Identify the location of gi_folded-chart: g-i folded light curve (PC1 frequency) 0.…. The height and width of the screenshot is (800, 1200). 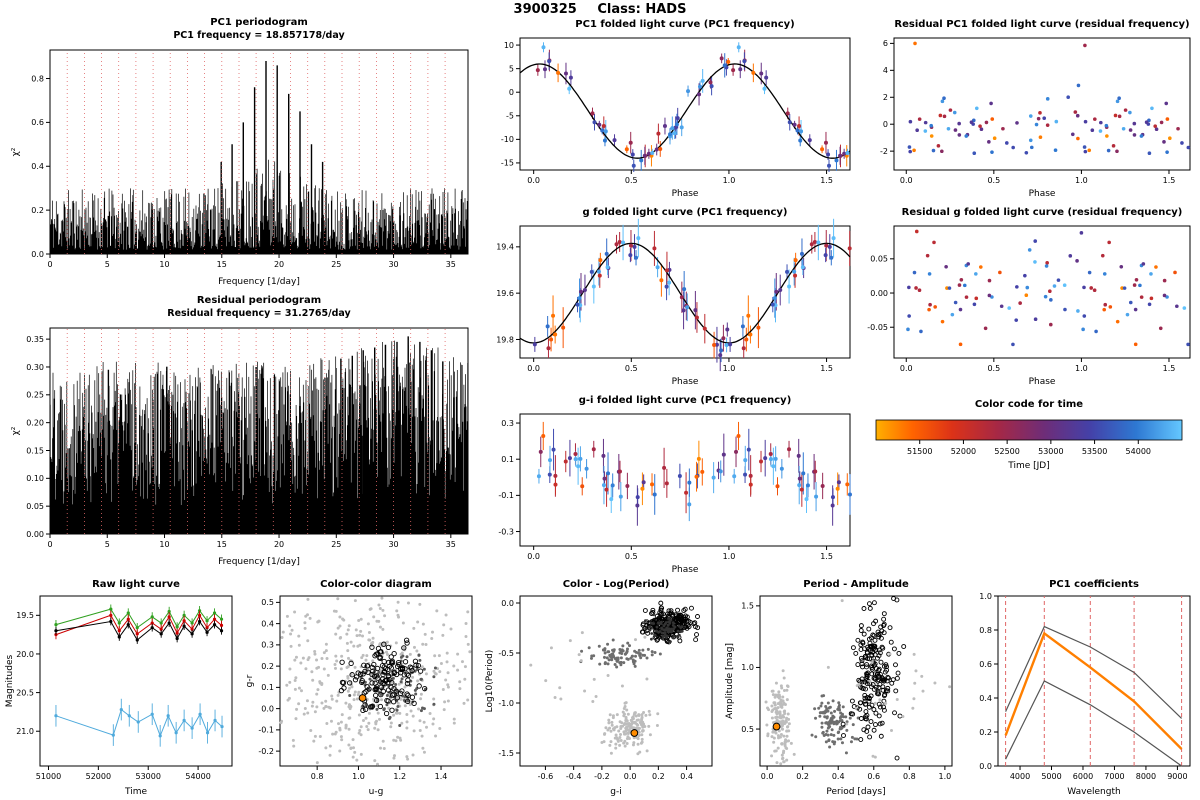
(675, 485).